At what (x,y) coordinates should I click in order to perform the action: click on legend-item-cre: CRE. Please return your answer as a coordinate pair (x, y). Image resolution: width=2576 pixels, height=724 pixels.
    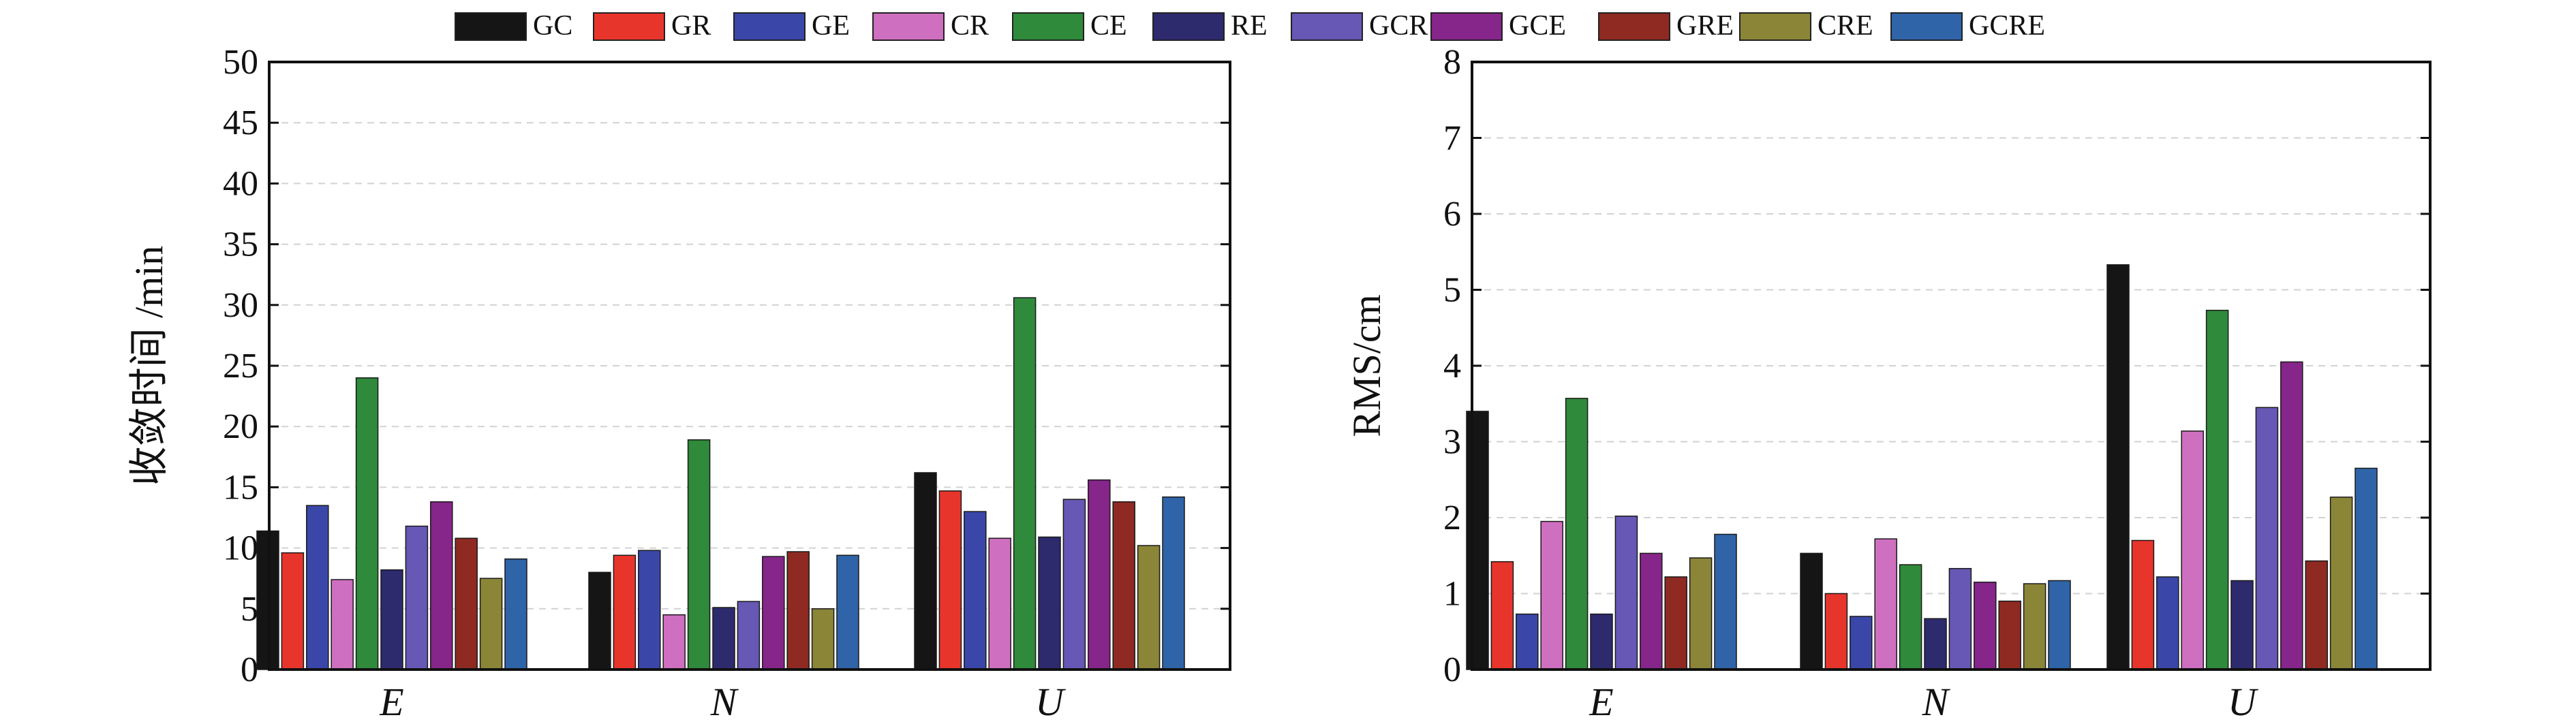
    Looking at the image, I should click on (1806, 26).